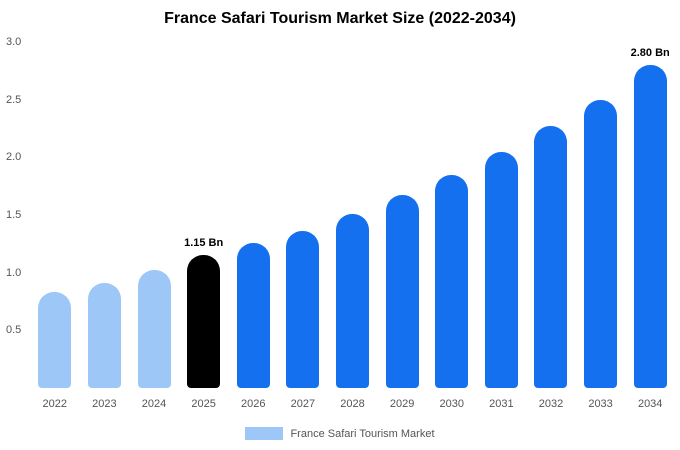 This screenshot has height=450, width=680. What do you see at coordinates (600, 404) in the screenshot?
I see `x-axis-tick-2033: 2033` at bounding box center [600, 404].